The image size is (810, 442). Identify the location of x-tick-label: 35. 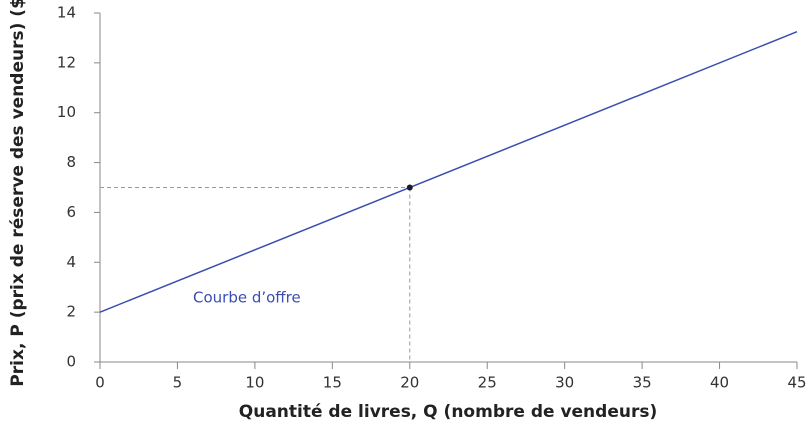
(642, 383).